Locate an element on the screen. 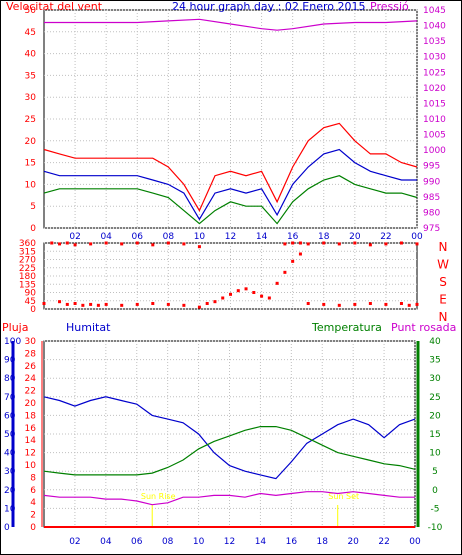  speed-line is located at coordinates (230, 200).